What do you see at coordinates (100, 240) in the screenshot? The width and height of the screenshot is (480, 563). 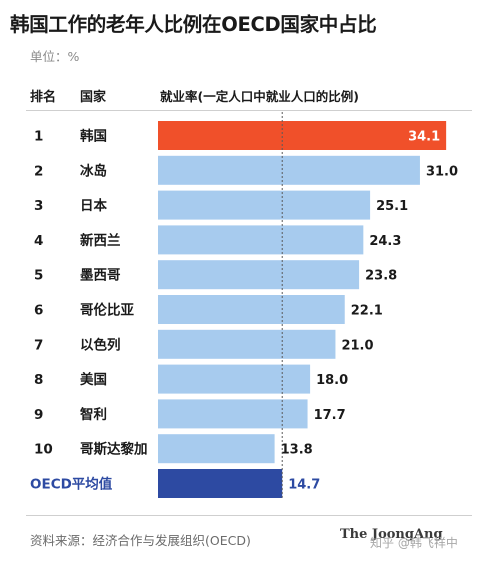 I see `country-label: 新西兰` at bounding box center [100, 240].